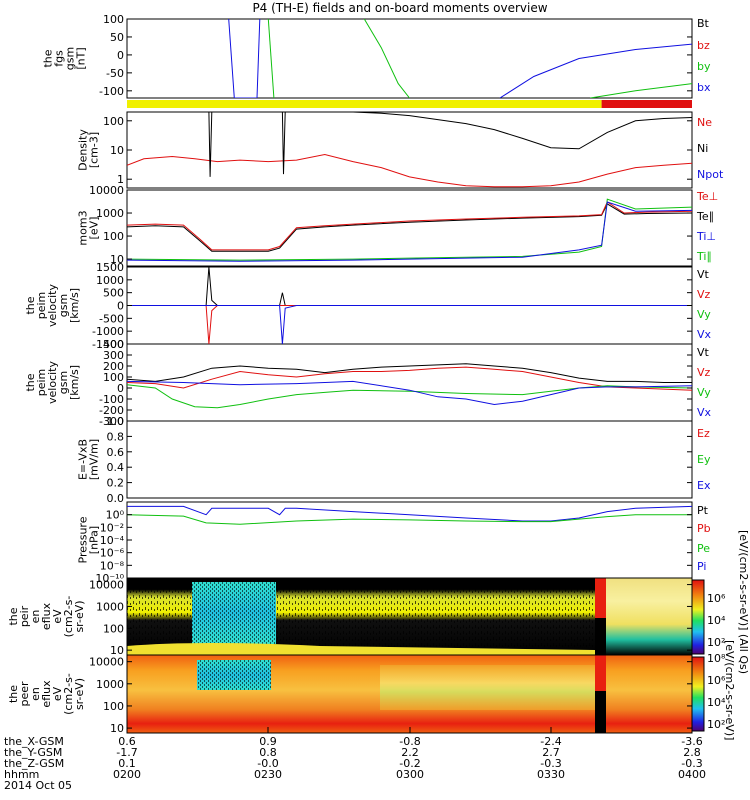 Image resolution: width=750 pixels, height=800 pixels. Describe the element at coordinates (113, 236) in the screenshot. I see `temperature-ytick-label-2: 100` at that location.